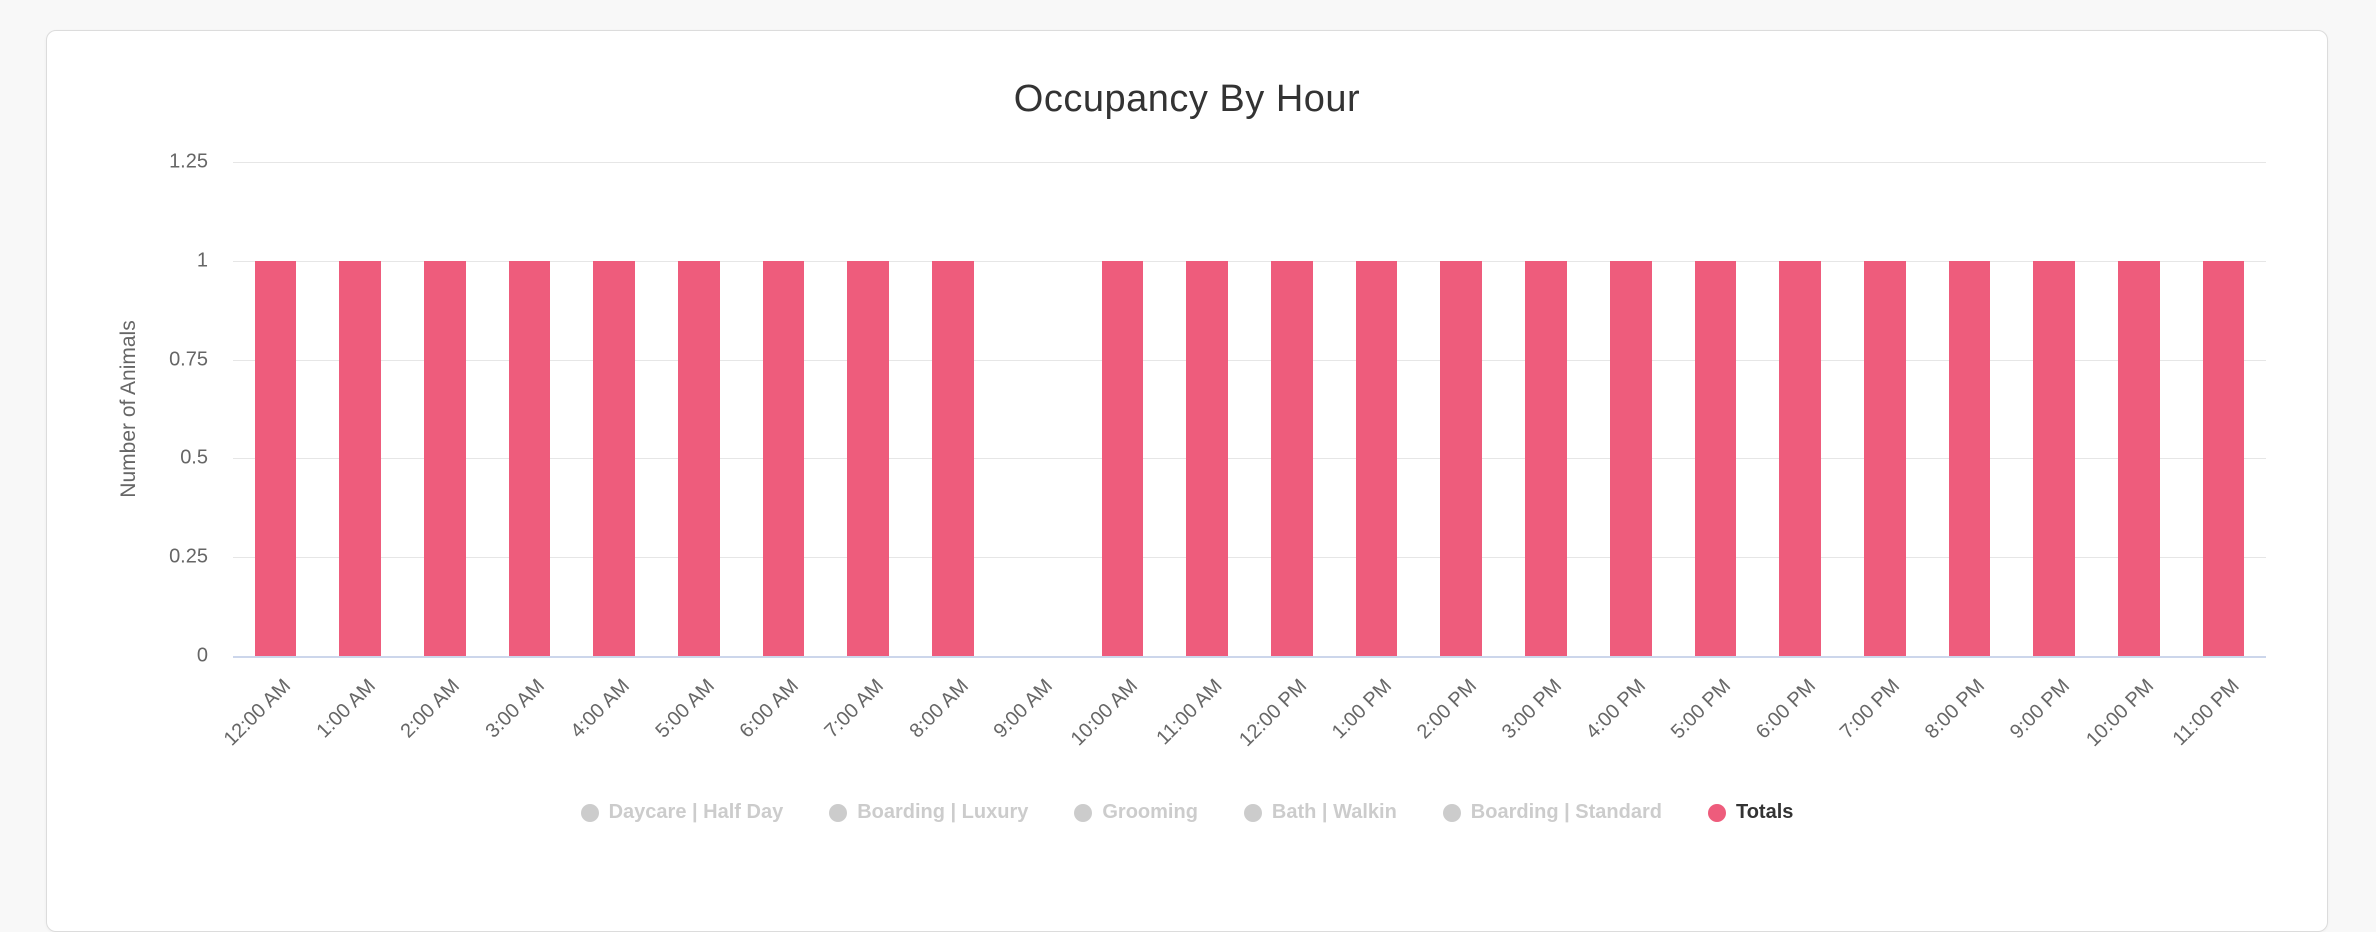 The image size is (2376, 932). I want to click on x-axis-tick-label: 3:00 PM, so click(1531, 709).